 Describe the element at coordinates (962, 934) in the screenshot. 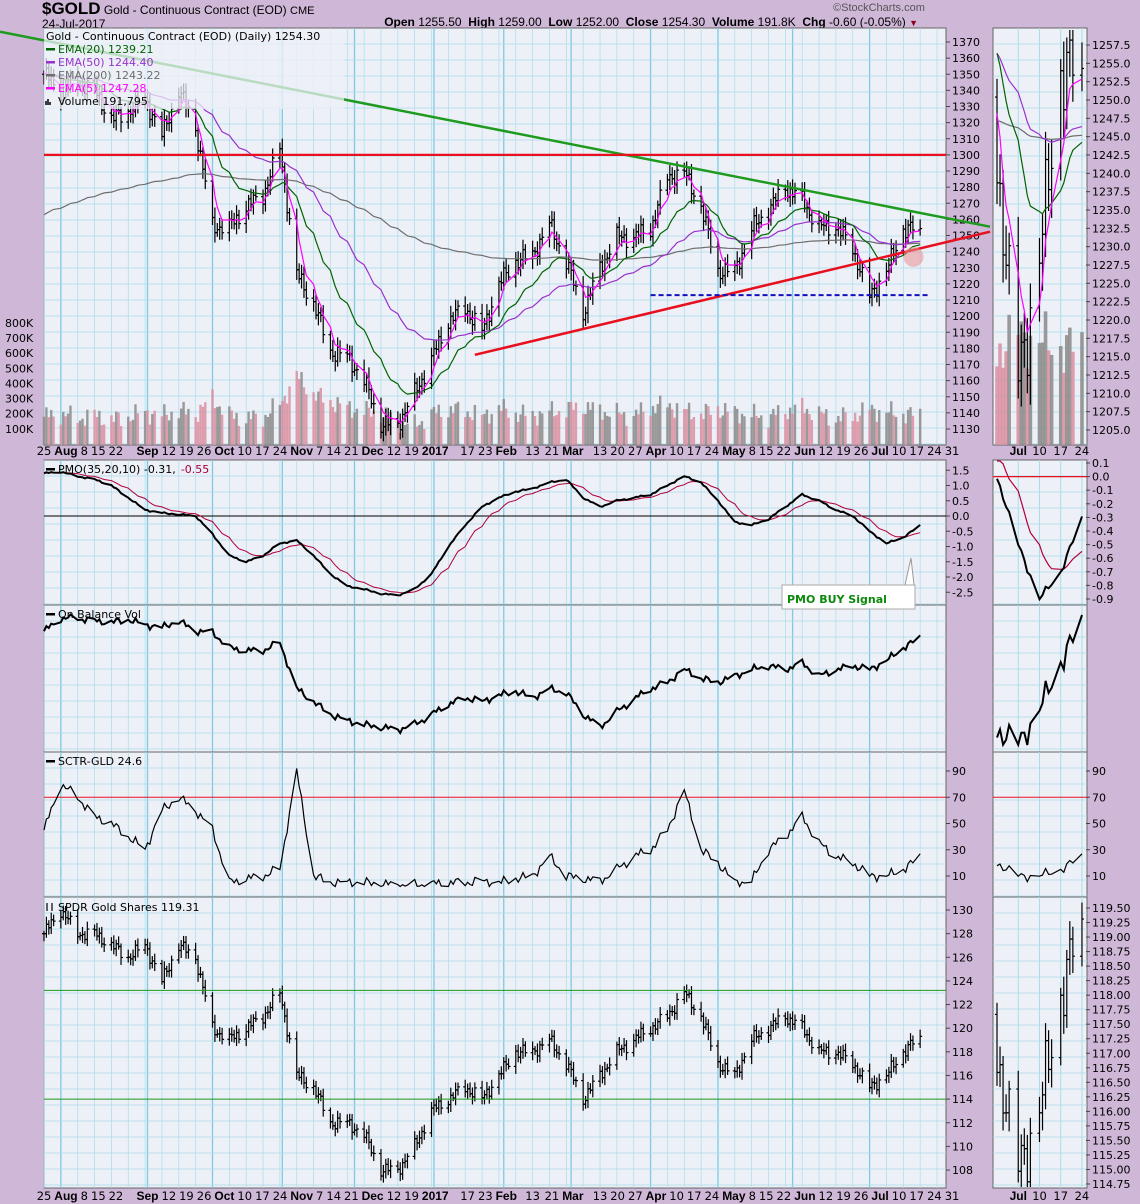

I see `spdr-axis-label: 128` at that location.